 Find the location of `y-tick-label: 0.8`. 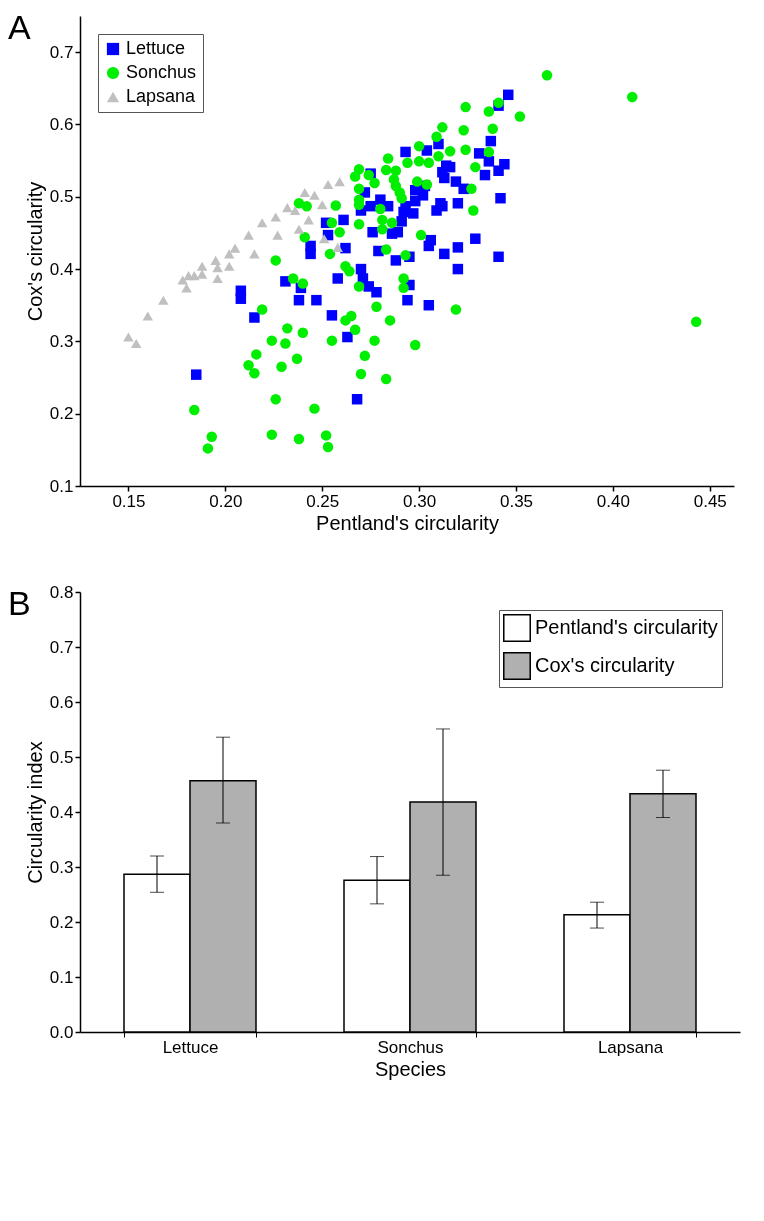

y-tick-label: 0.8 is located at coordinates (61, 592).